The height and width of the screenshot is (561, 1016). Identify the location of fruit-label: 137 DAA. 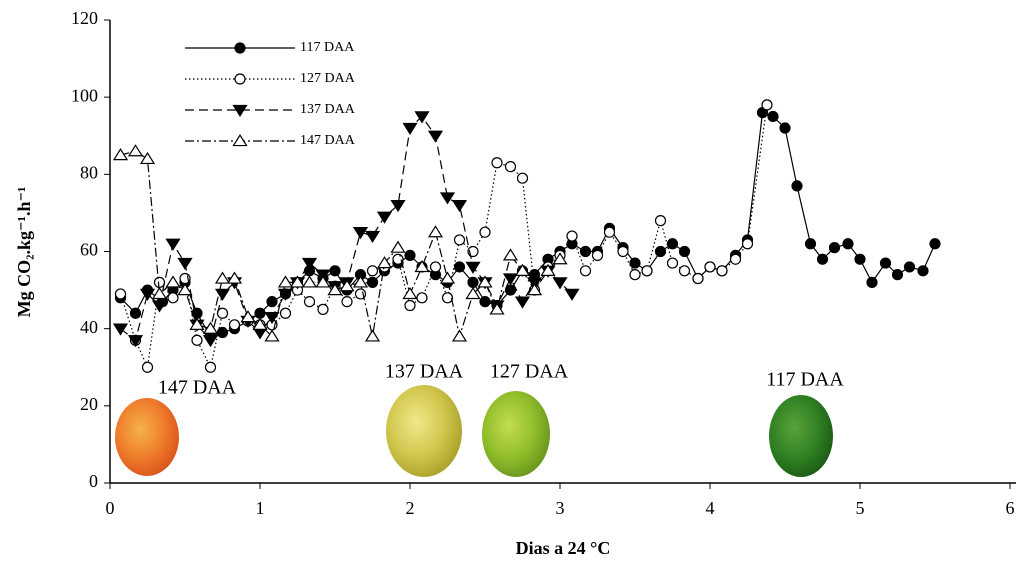
(424, 372).